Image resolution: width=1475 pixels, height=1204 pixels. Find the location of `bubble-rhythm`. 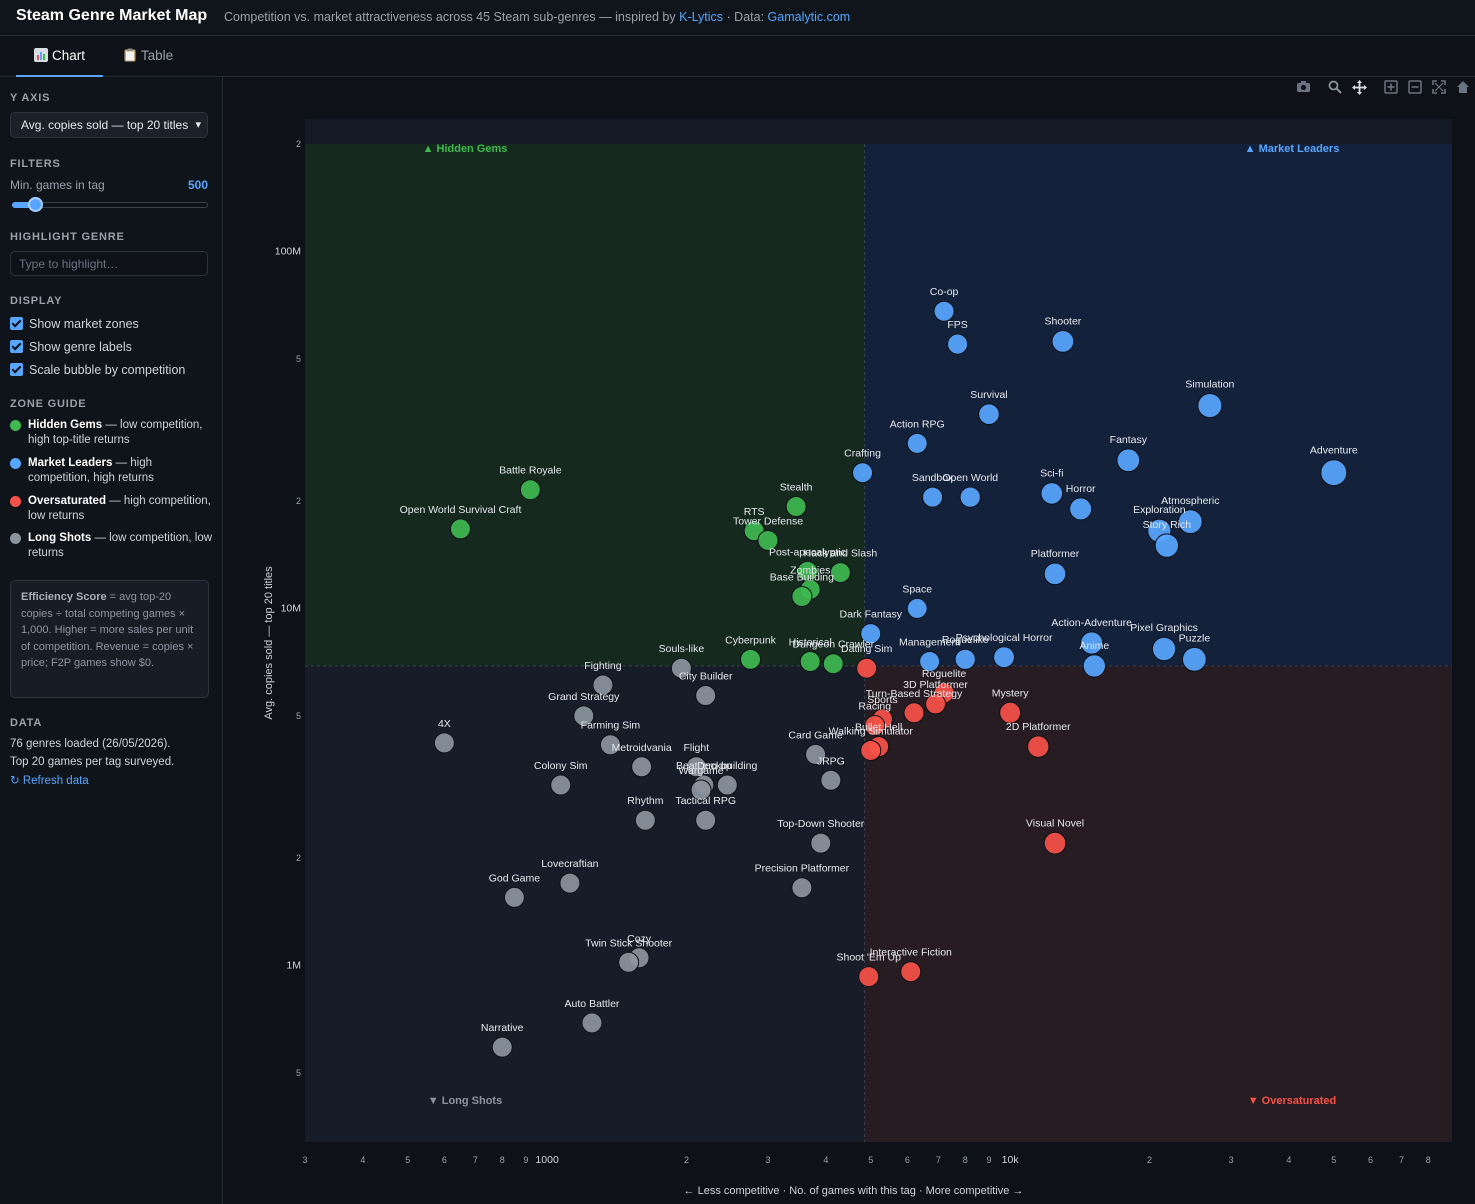

bubble-rhythm is located at coordinates (645, 820).